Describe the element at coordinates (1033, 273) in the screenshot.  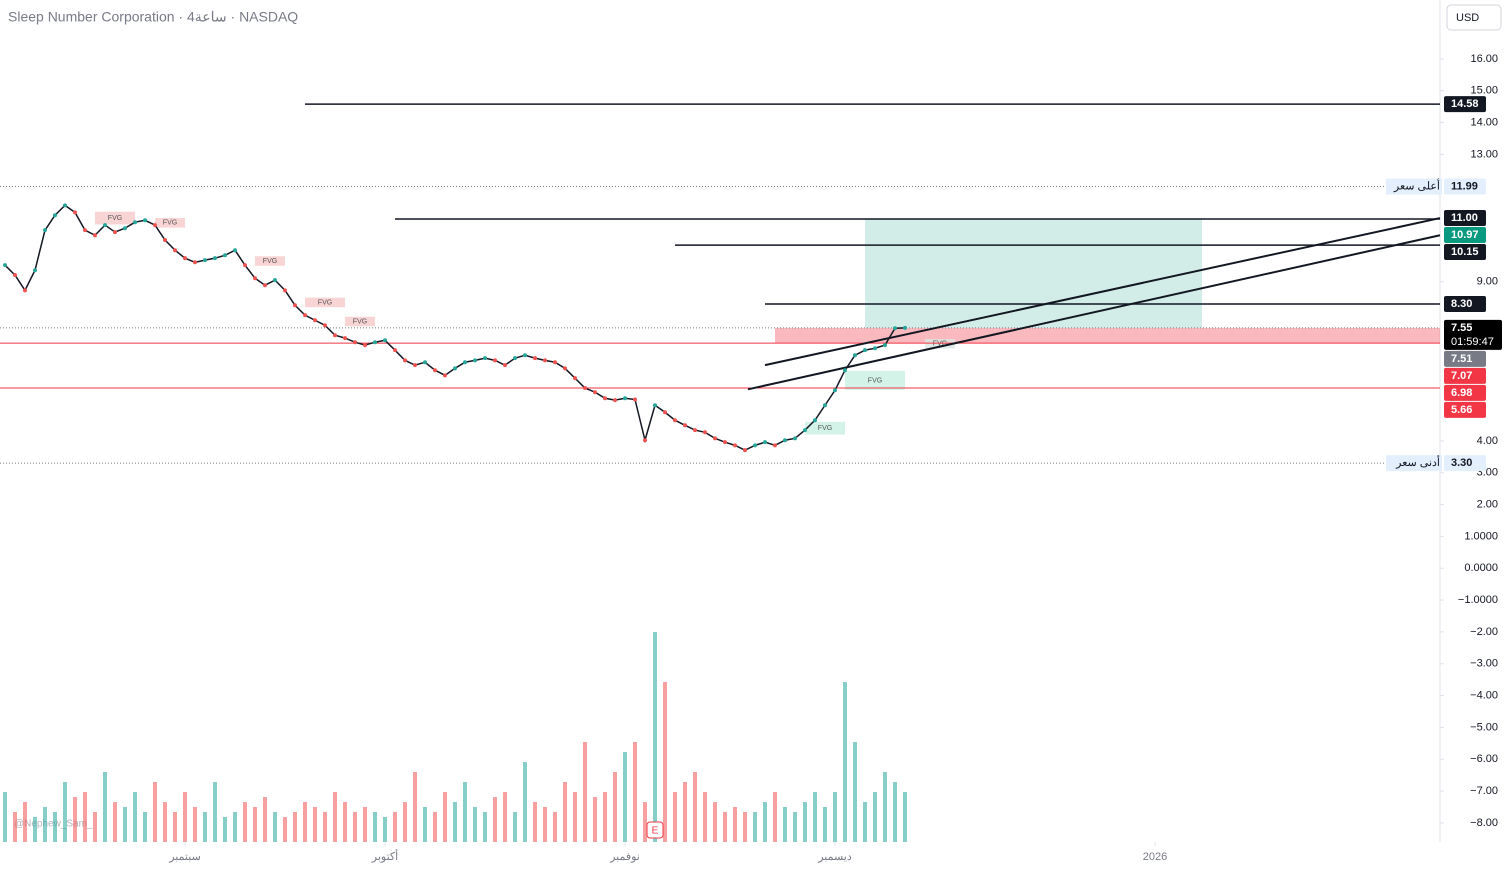
I see `zone` at that location.